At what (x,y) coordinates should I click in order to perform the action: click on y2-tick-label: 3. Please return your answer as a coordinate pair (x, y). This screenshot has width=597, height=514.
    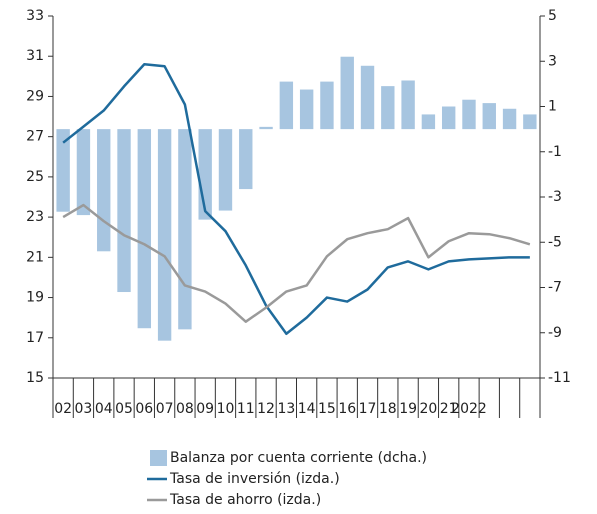
    Looking at the image, I should click on (552, 61).